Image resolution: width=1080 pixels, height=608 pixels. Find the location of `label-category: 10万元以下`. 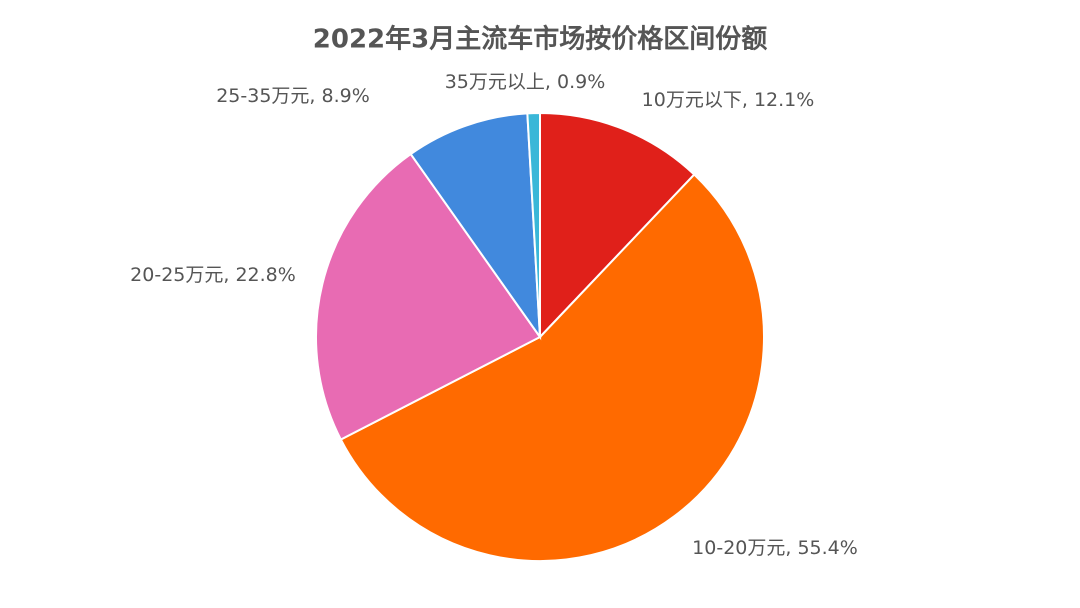

label-category: 10万元以下 is located at coordinates (692, 100).